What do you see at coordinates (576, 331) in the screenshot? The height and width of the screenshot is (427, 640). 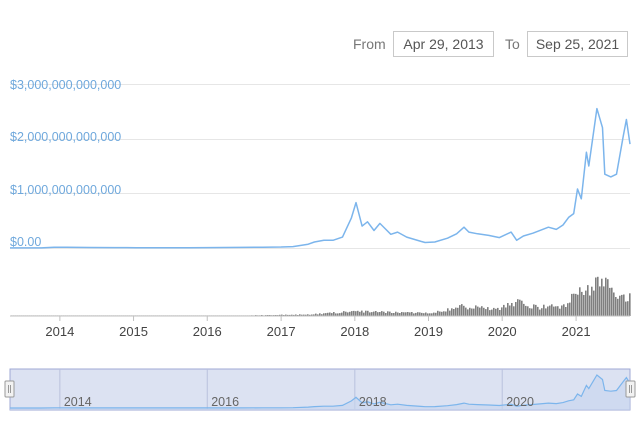 I see `x-tick-label: 2021` at bounding box center [576, 331].